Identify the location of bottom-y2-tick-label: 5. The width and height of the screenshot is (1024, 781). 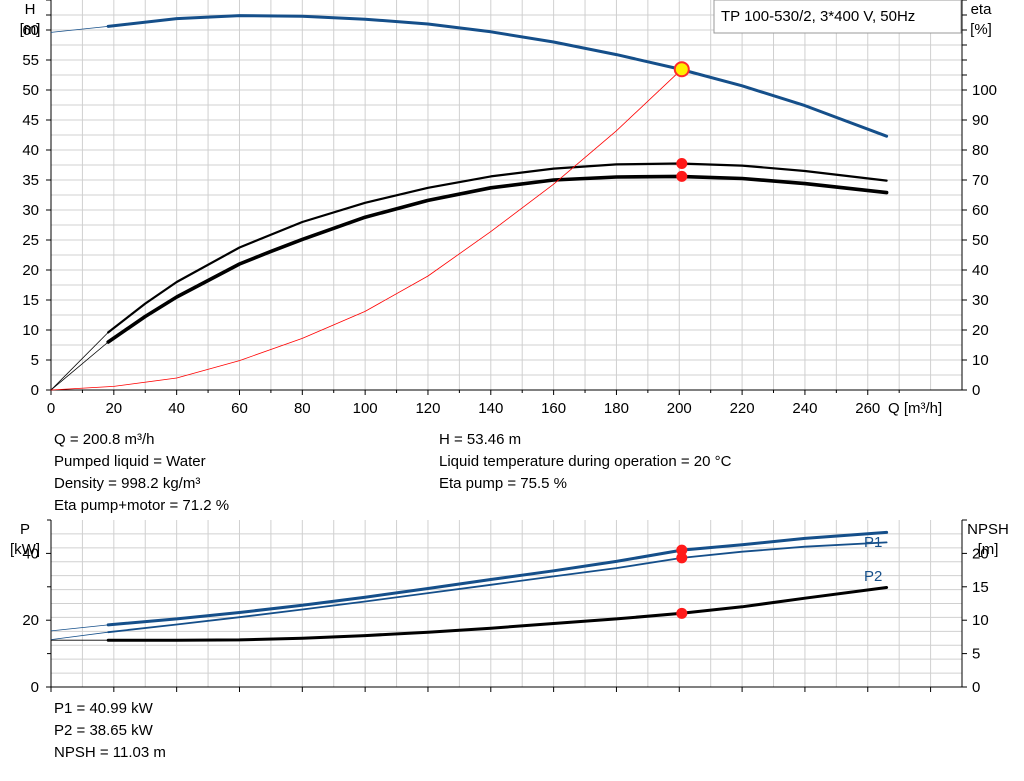
(976, 654).